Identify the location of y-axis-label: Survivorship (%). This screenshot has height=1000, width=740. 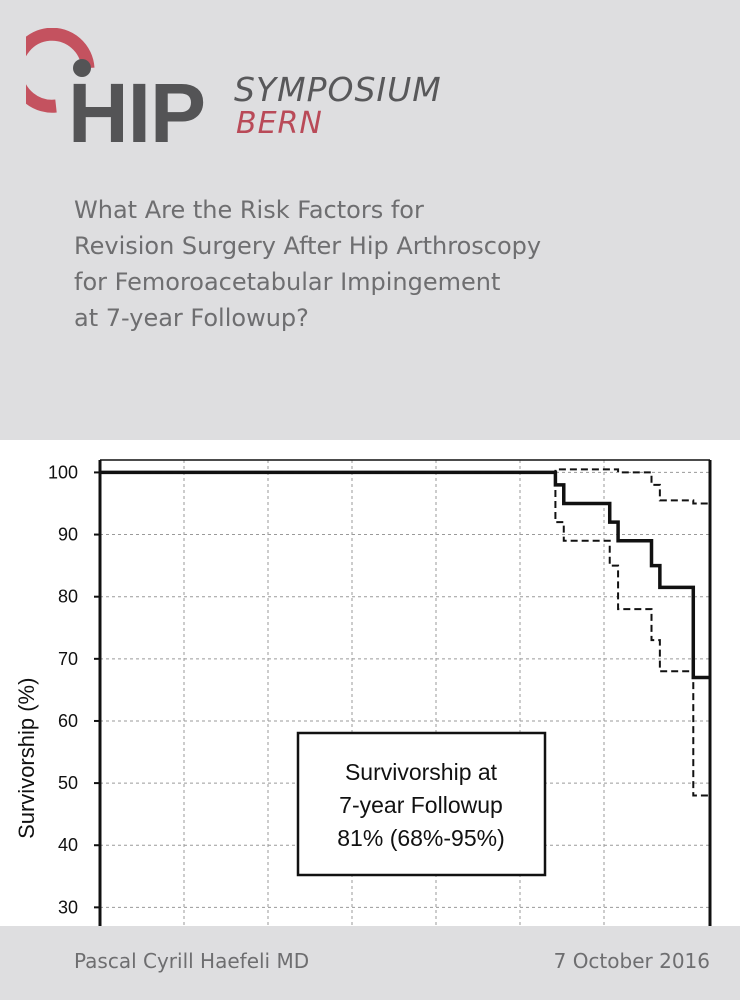
(26, 758).